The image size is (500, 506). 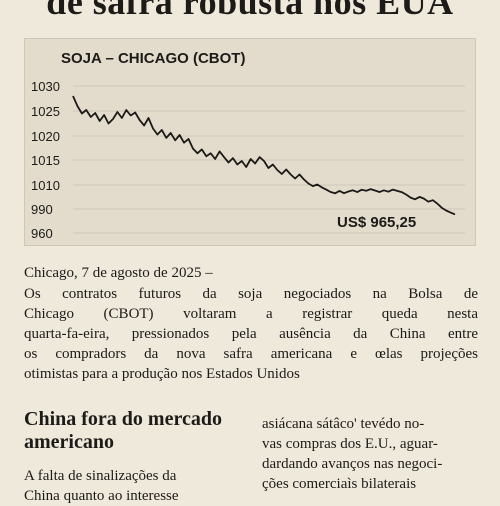 What do you see at coordinates (118, 273) in the screenshot?
I see `article-dateline: Chicago, 7 de agosto de 2025 –` at bounding box center [118, 273].